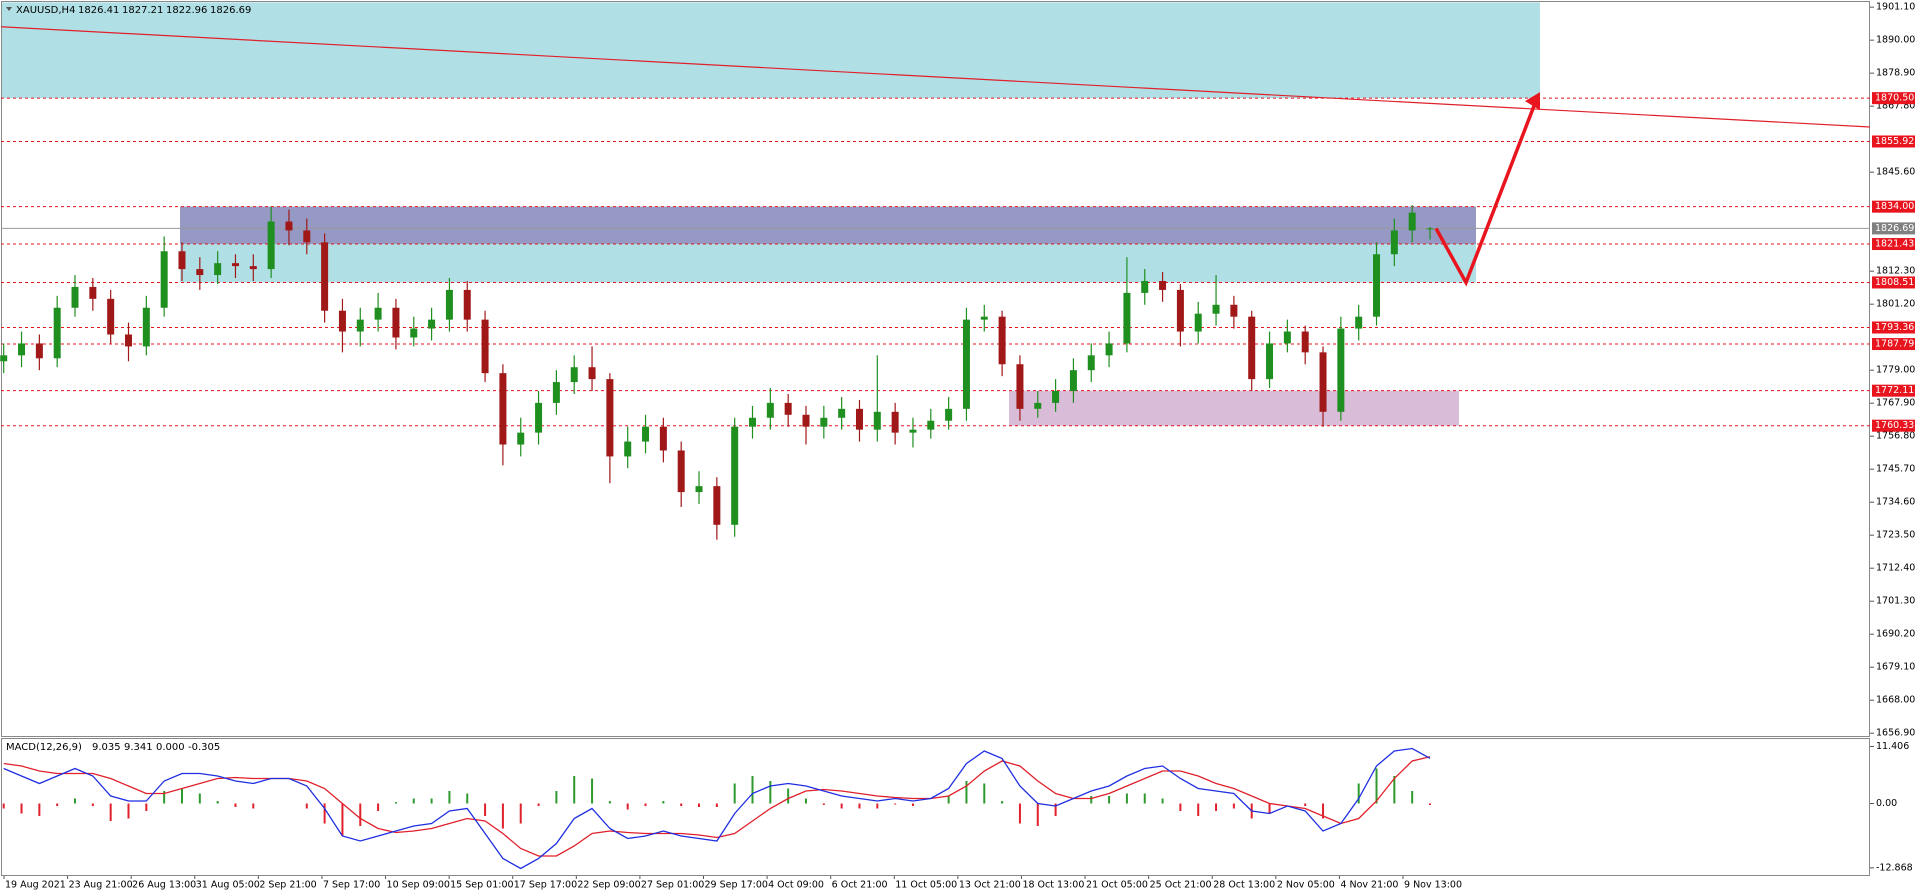 This screenshot has width=1916, height=896. I want to click on x-tick-label: 19 Aug 2021, so click(35, 885).